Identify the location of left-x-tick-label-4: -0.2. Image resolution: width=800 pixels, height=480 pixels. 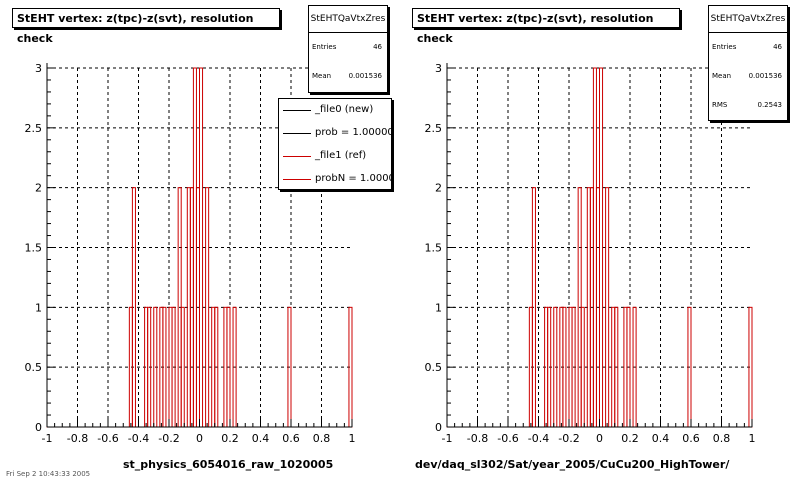
(168, 438).